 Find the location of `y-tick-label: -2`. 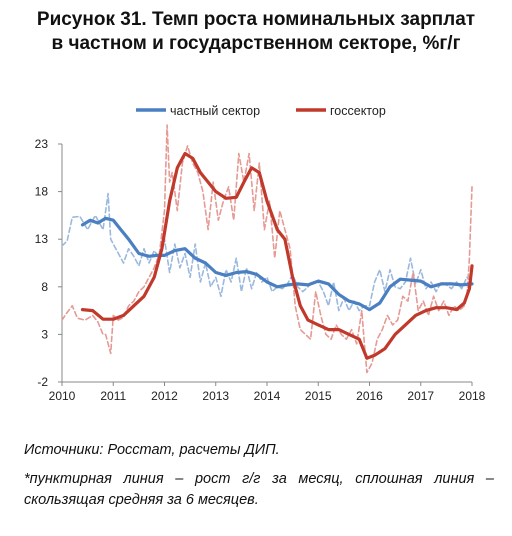

y-tick-label: -2 is located at coordinates (42, 382).